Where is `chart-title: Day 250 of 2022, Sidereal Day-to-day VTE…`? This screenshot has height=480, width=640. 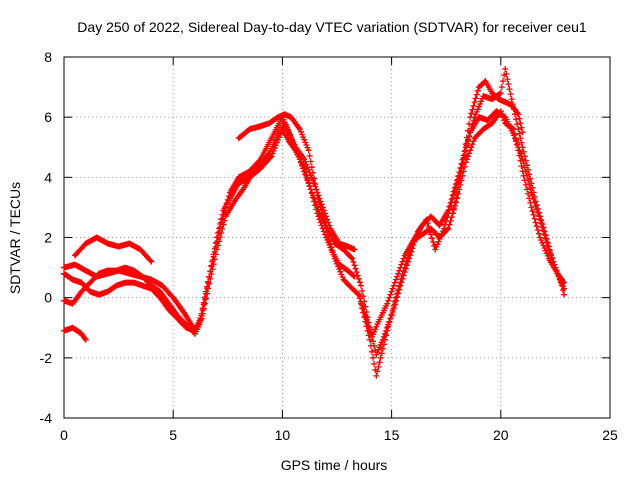
chart-title: Day 250 of 2022, Sidereal Day-to-day VTE… is located at coordinates (332, 27).